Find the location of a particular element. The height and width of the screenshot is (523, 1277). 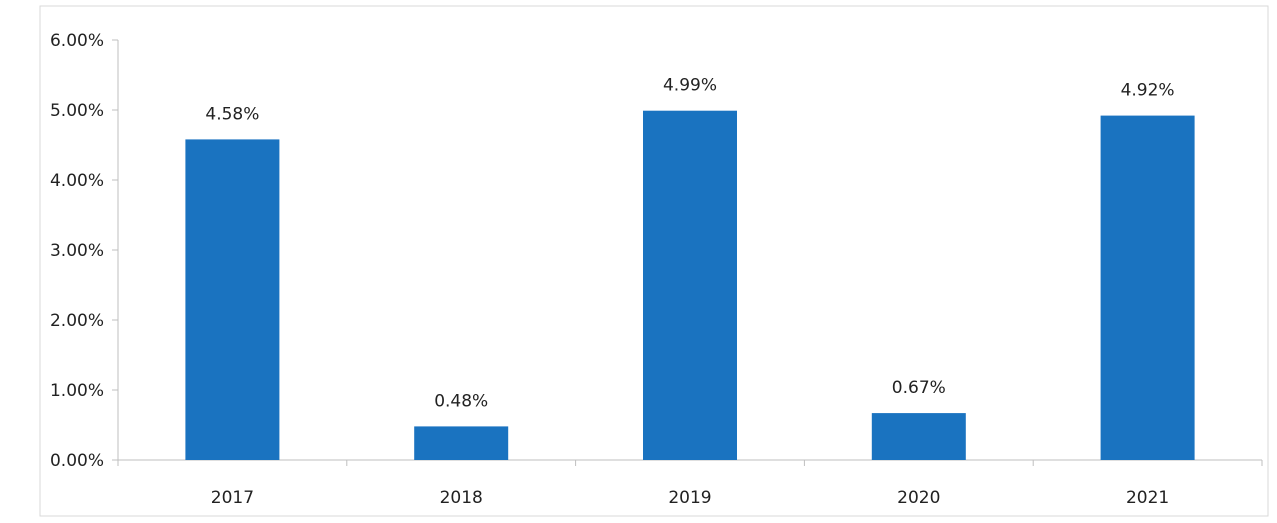

y-tick-label: 3.00% is located at coordinates (77, 251).